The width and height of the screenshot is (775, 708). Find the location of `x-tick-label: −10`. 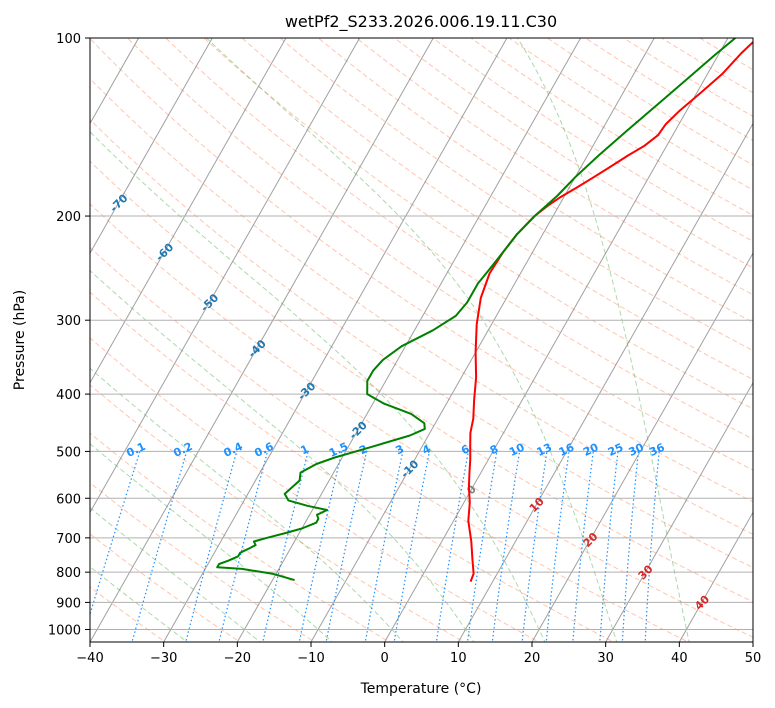

x-tick-label: −10 is located at coordinates (310, 658).